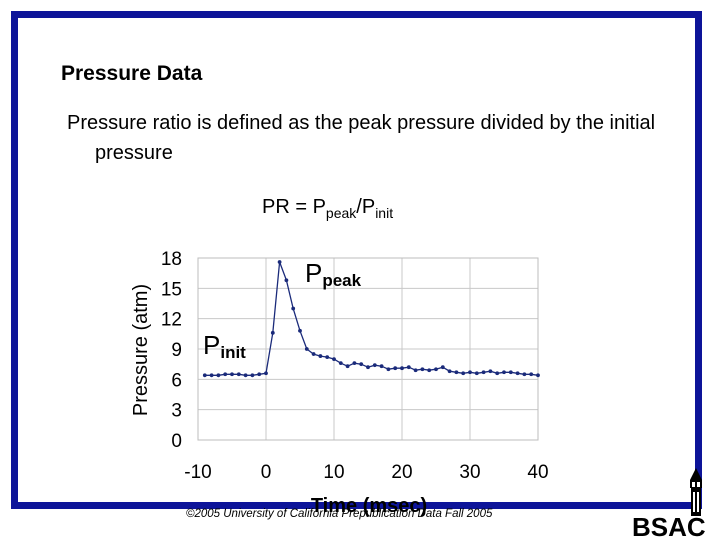  Describe the element at coordinates (401, 472) in the screenshot. I see `x-tick-label: 20` at that location.